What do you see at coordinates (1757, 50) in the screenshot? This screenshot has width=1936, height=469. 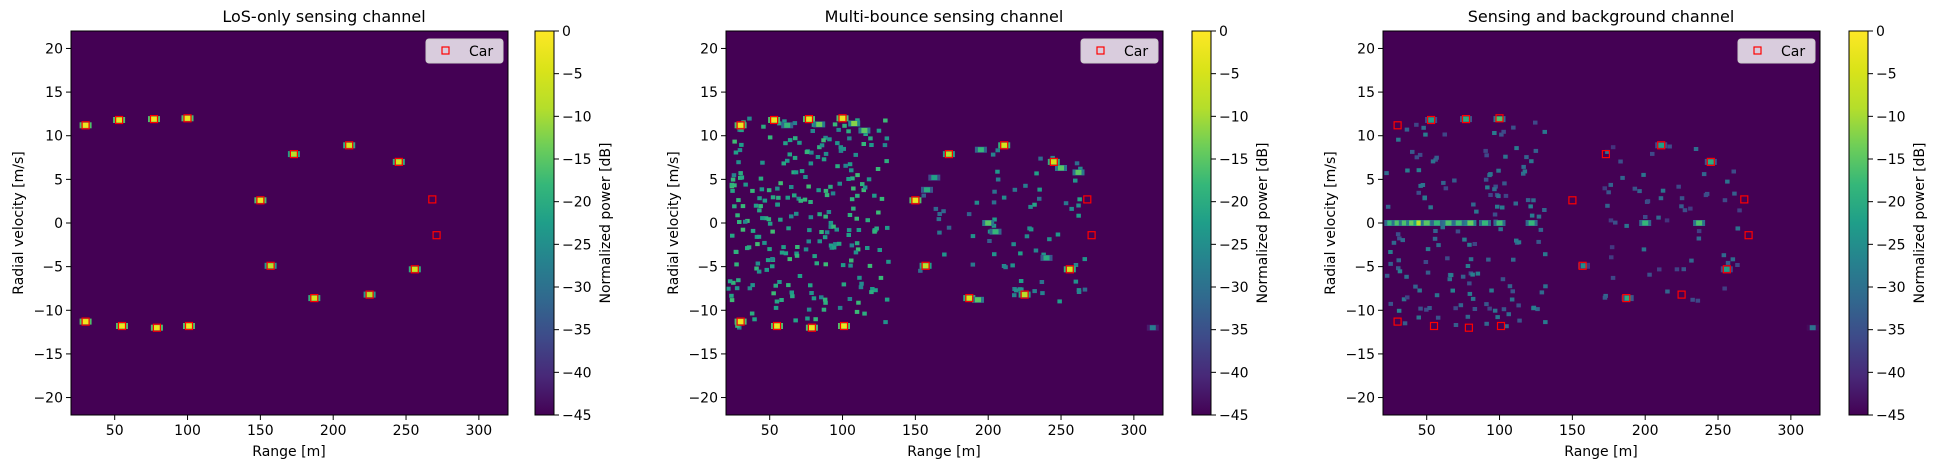 I see `legend-car-marker` at bounding box center [1757, 50].